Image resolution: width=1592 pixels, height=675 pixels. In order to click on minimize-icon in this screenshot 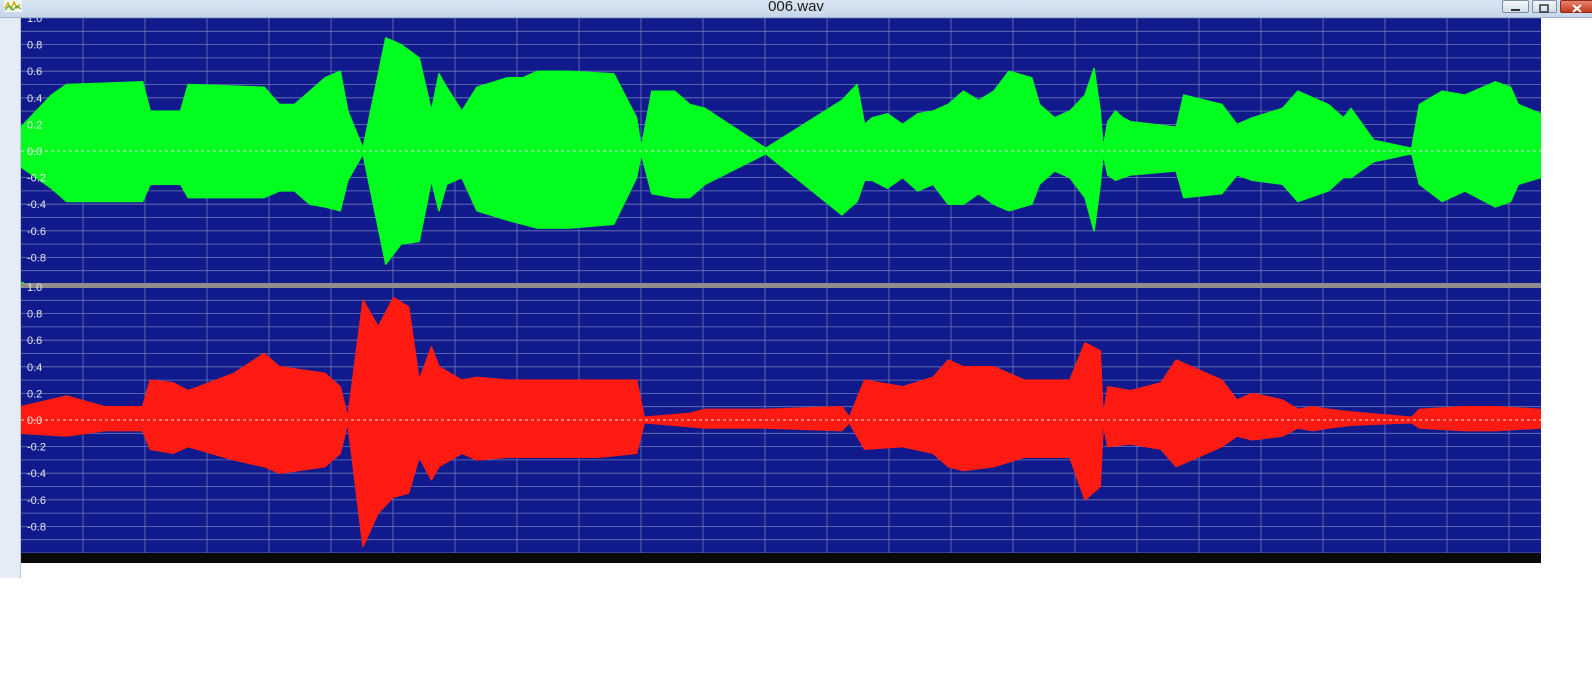, I will do `click(1515, 10)`.